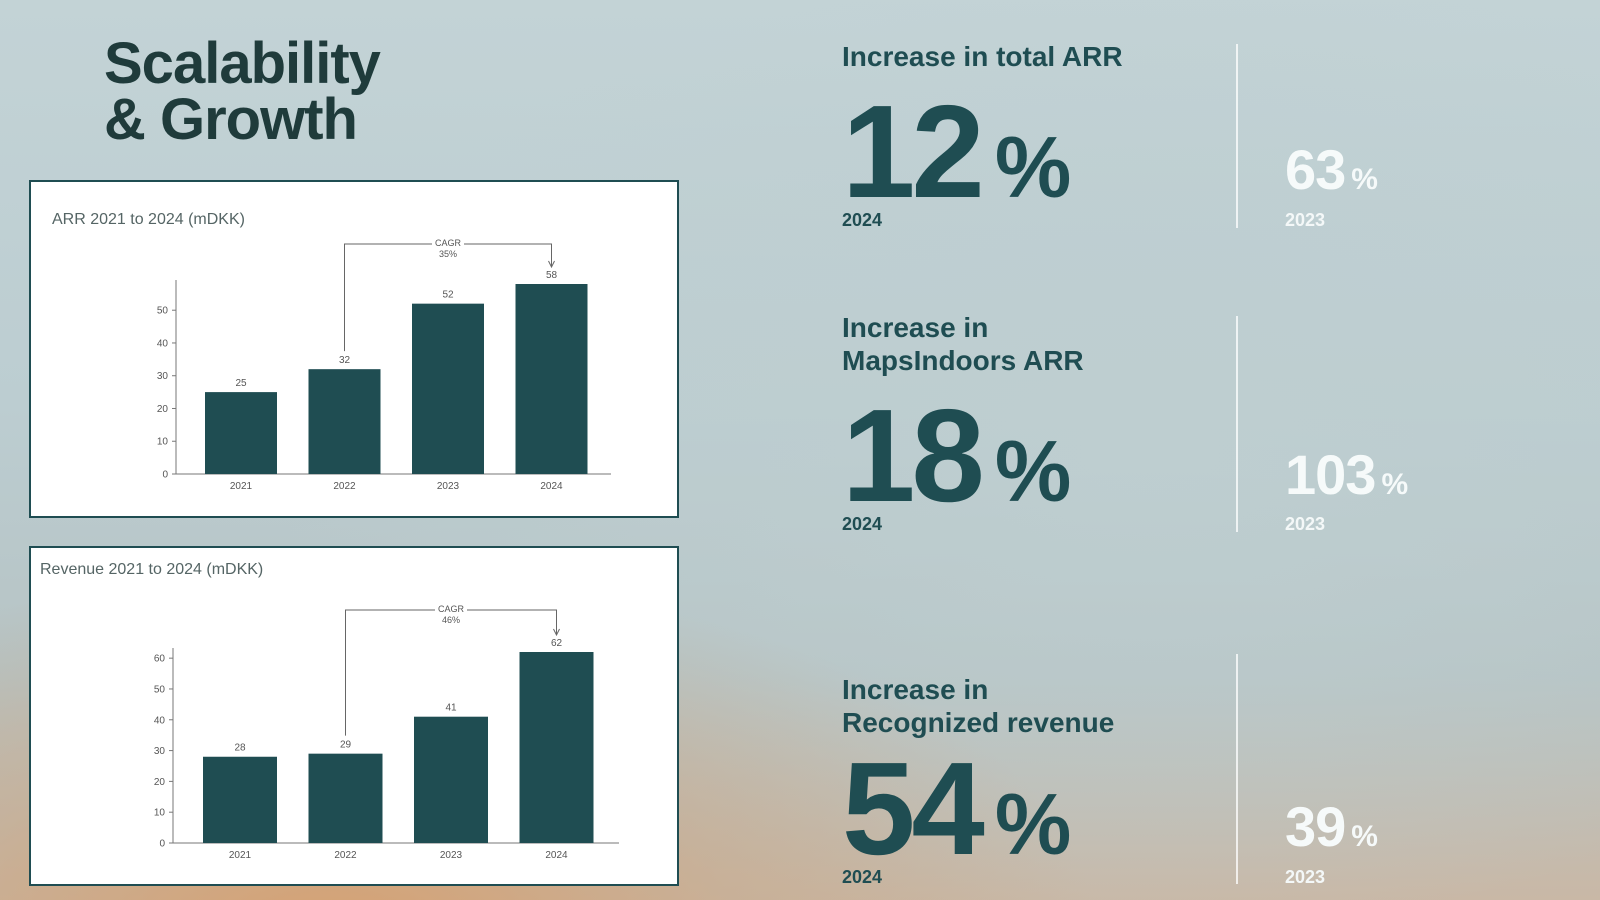  I want to click on metric-total-arr-prev-number: 63, so click(1315, 169).